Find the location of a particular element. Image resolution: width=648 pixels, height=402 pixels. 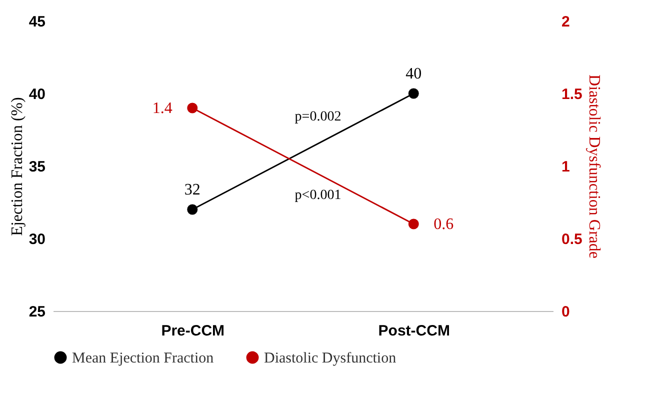

x-tick-label: Pre-CCM is located at coordinates (193, 331).